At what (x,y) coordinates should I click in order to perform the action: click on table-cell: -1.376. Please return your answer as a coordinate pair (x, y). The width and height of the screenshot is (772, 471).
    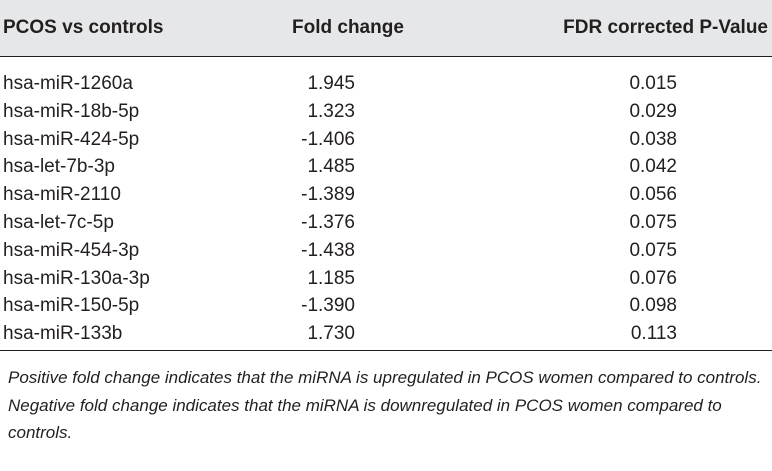
    Looking at the image, I should click on (328, 222).